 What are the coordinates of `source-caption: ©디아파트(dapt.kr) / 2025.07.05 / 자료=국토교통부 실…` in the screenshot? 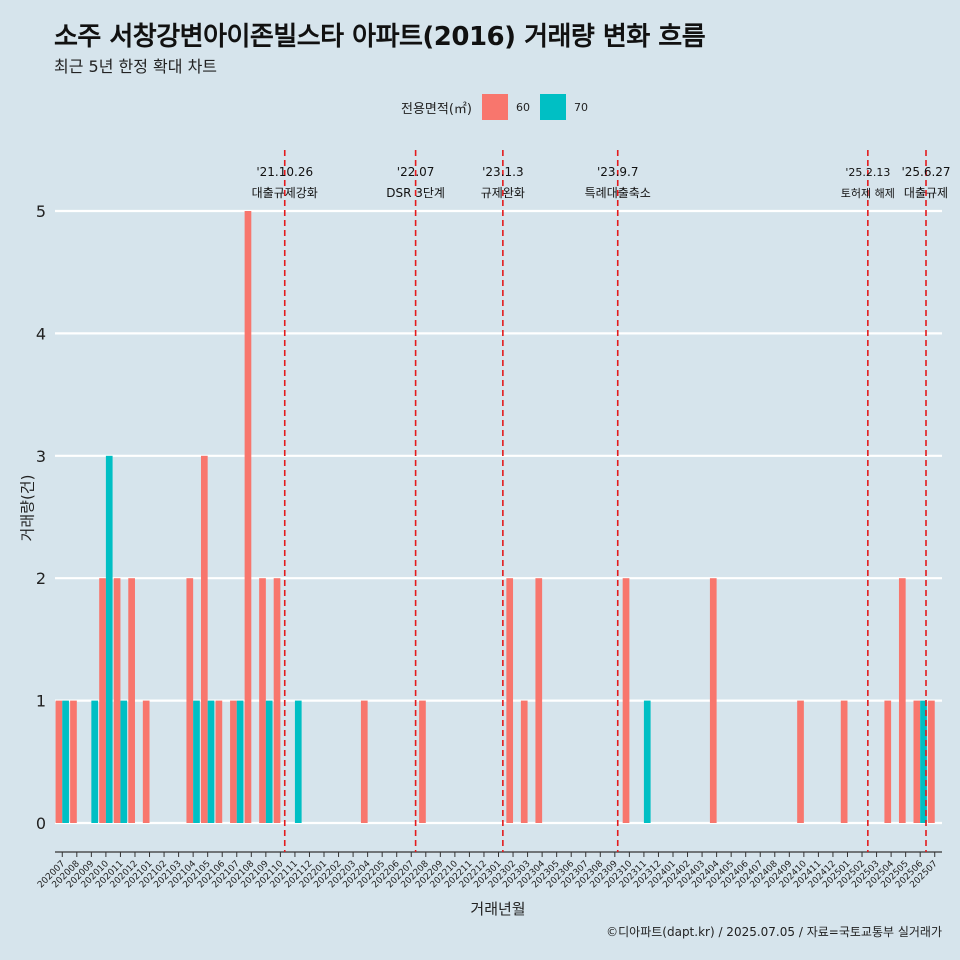 It's located at (774, 932).